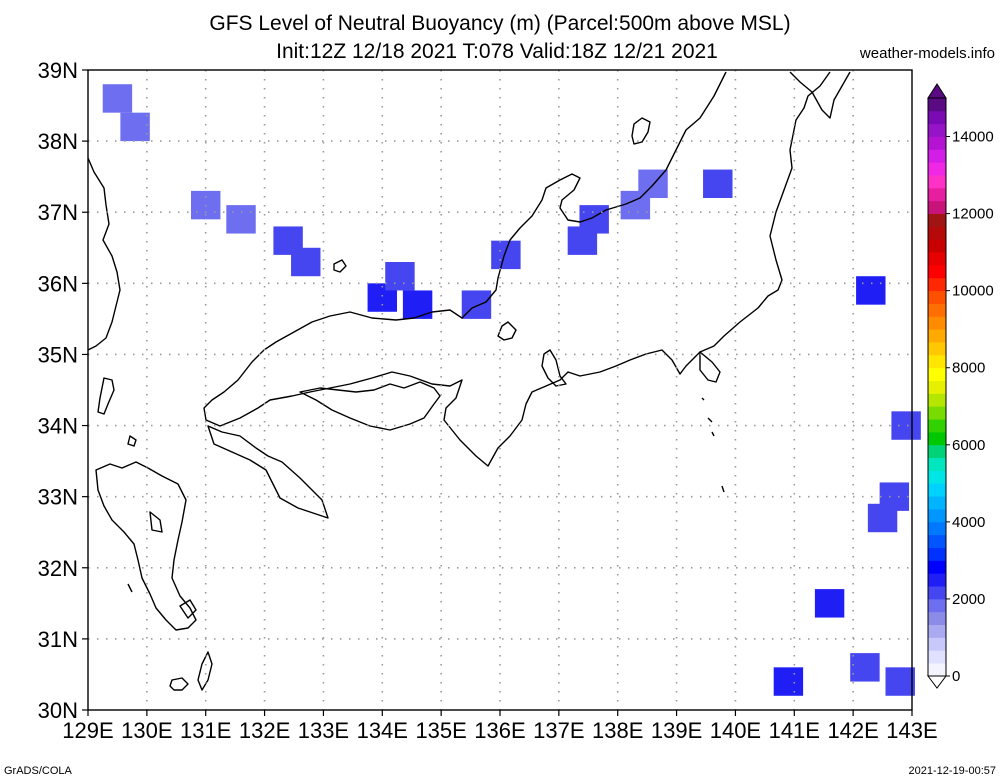 The width and height of the screenshot is (1000, 779). I want to click on coastline-yakushima, so click(179, 684).